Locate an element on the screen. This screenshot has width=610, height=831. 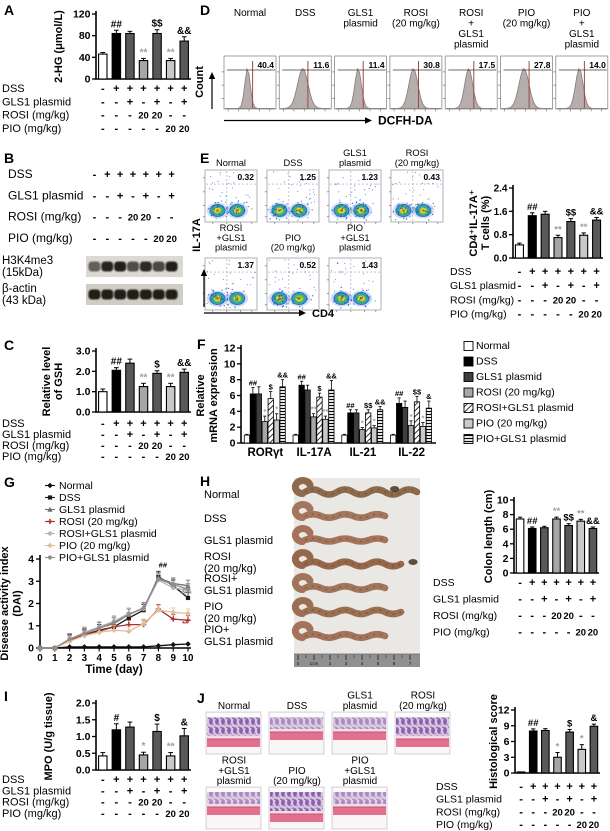
svg-text: 3 is located at coordinates (346, 663).